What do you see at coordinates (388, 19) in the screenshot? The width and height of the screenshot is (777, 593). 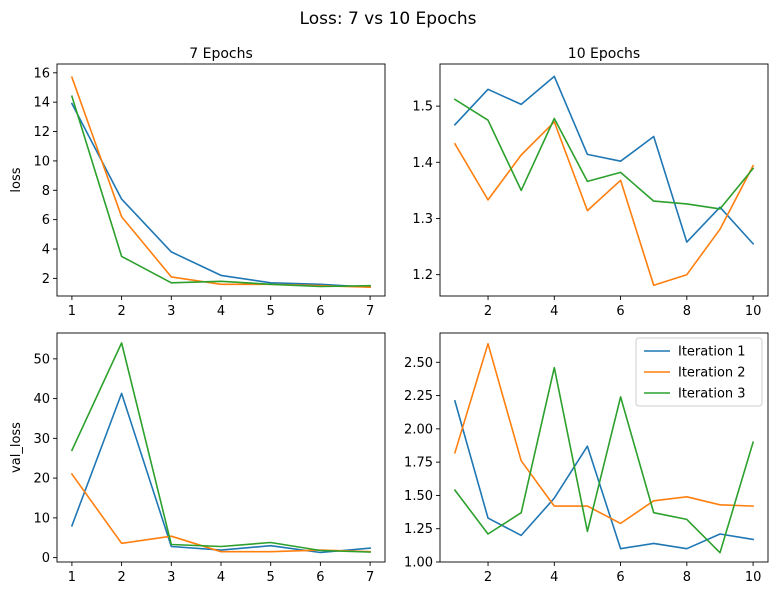 I see `figure-title: Loss: 7 vs 10 Epochs` at bounding box center [388, 19].